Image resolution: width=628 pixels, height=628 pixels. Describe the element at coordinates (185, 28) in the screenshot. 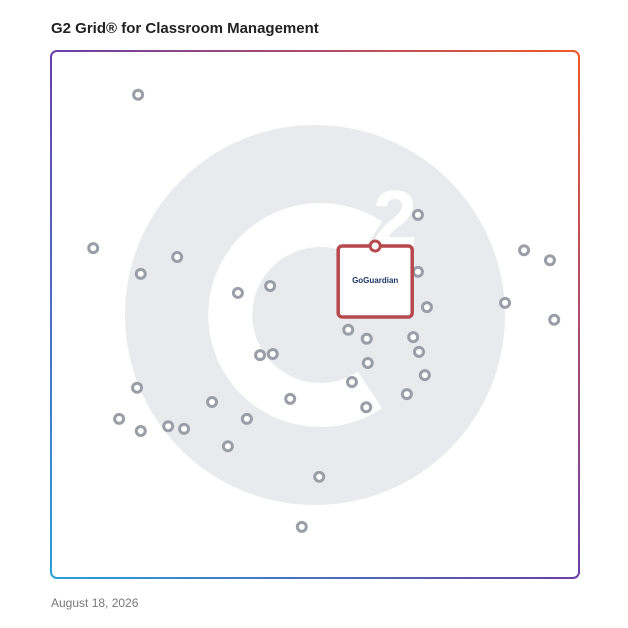

I see `chart-title: G2 Grid® for Classroom Management` at that location.